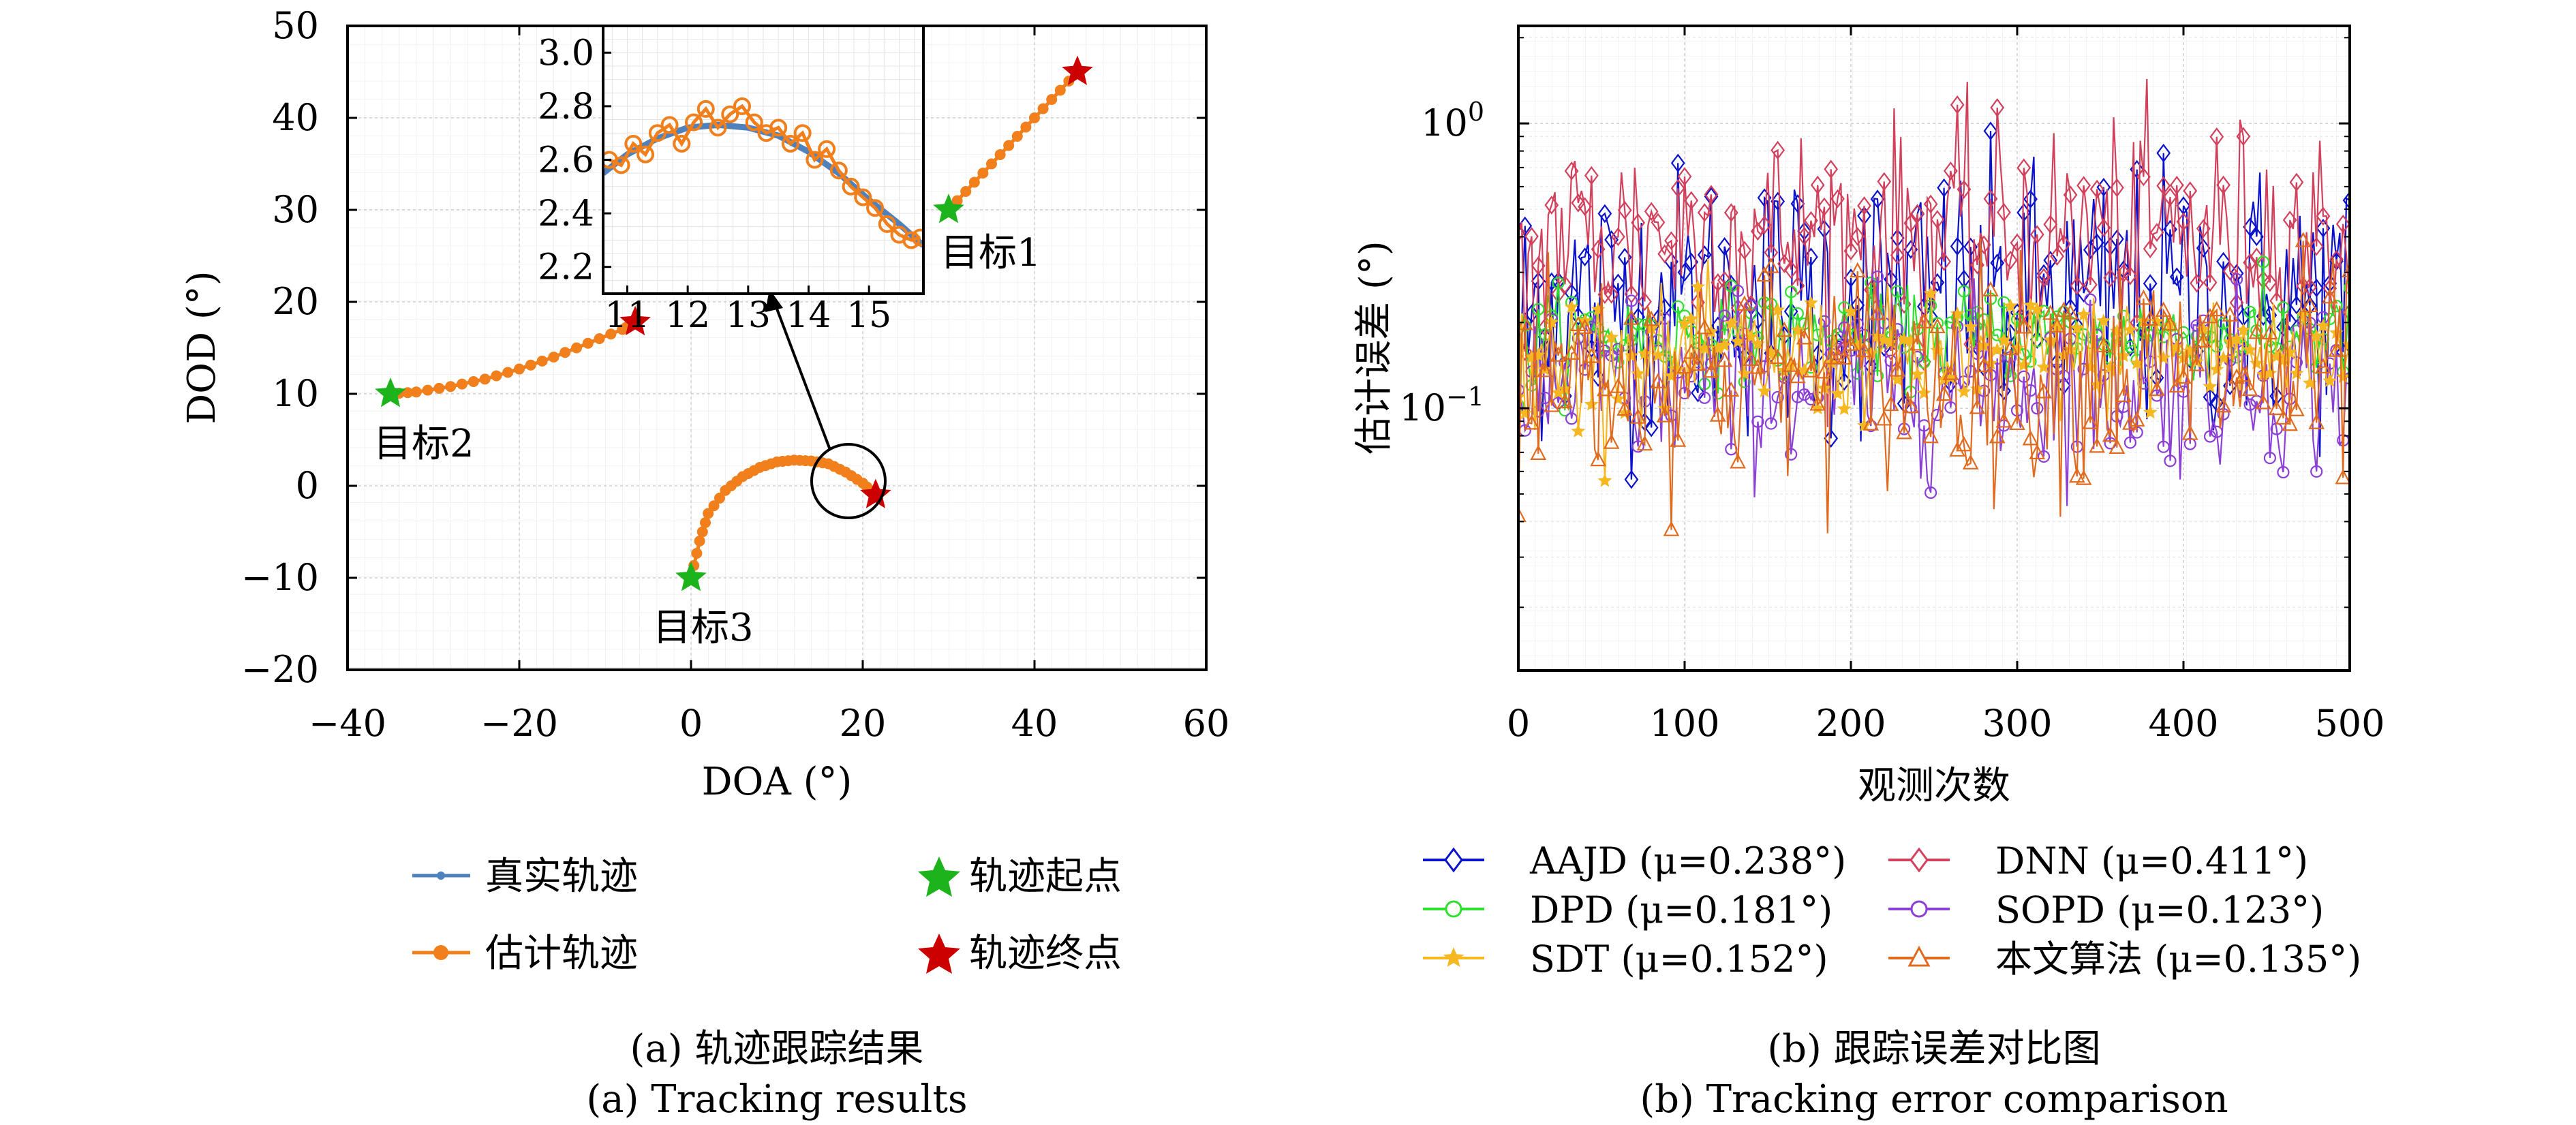 Image resolution: width=2576 pixels, height=1125 pixels. What do you see at coordinates (802, 374) in the screenshot?
I see `zoom-arrow` at bounding box center [802, 374].